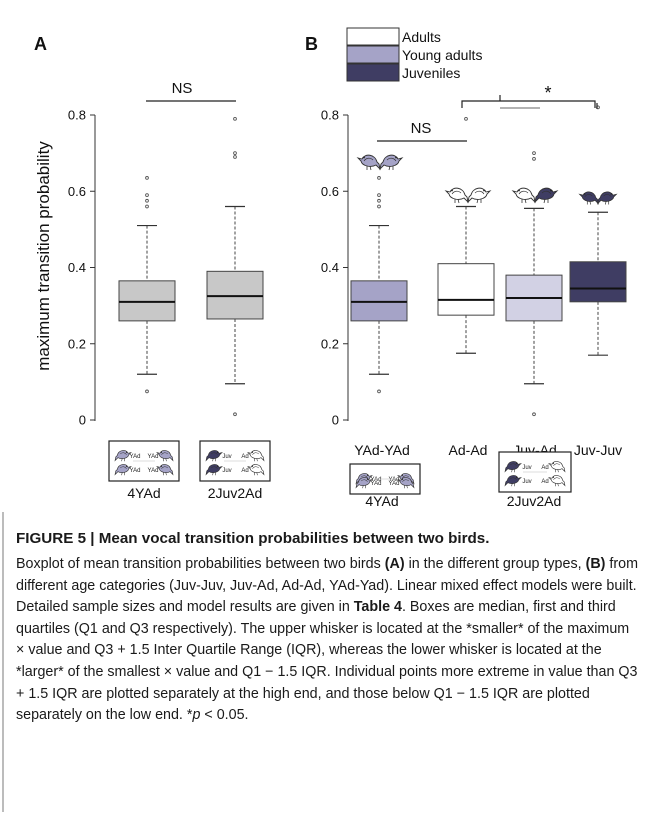 The image size is (654, 827). I want to click on bird-icon-ad-pair, so click(468, 195).